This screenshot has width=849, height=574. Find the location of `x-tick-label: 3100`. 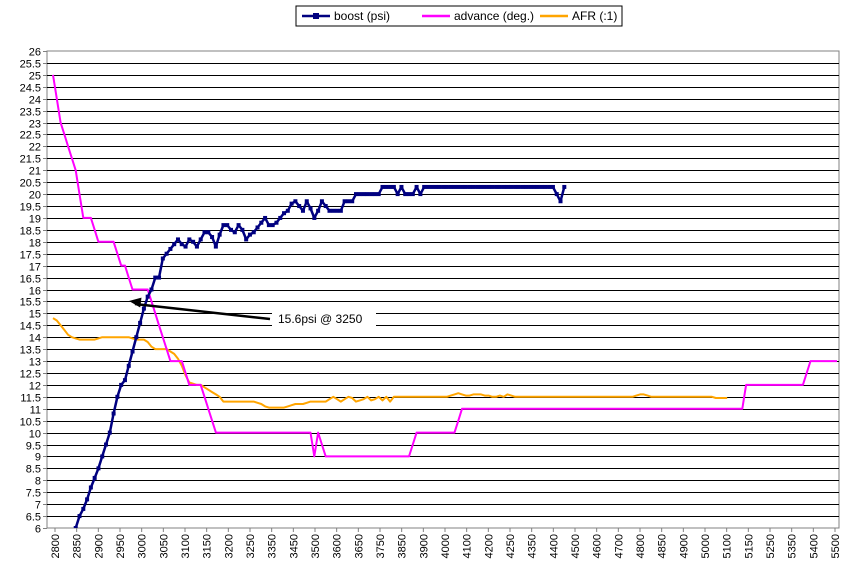

x-tick-label: 3100 is located at coordinates (186, 546).